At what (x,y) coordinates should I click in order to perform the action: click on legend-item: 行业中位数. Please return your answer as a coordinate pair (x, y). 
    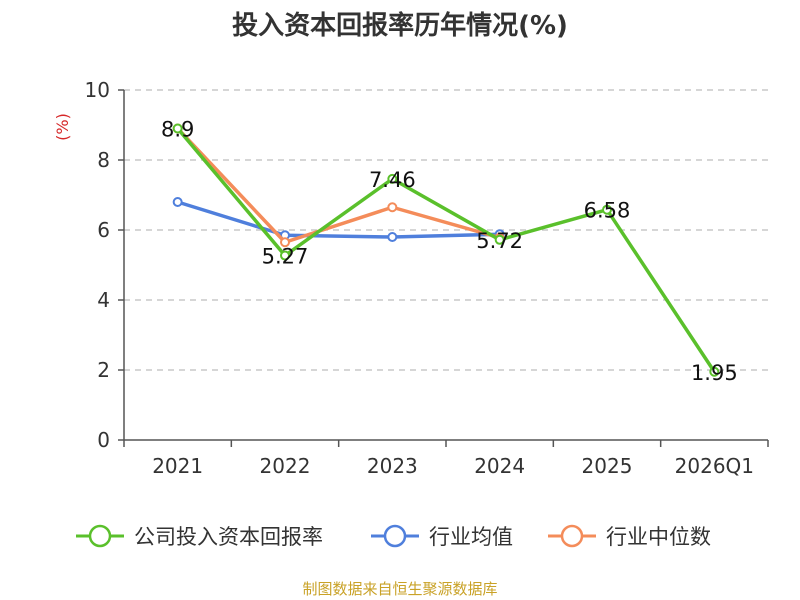
    Looking at the image, I should click on (629, 536).